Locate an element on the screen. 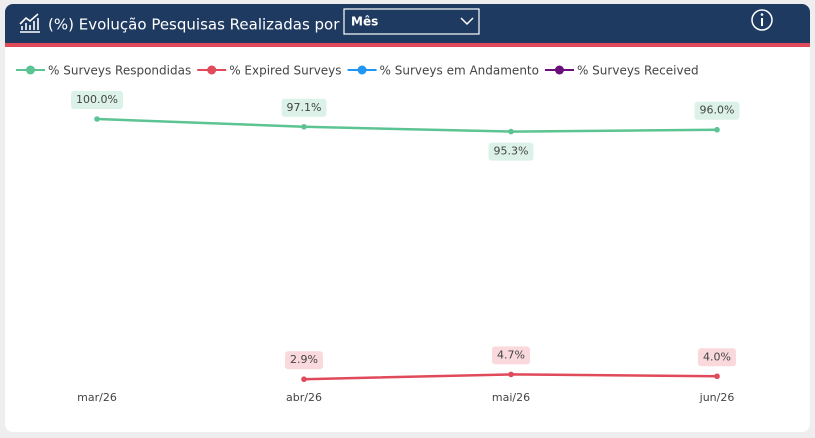  header-stripe is located at coordinates (407, 45).